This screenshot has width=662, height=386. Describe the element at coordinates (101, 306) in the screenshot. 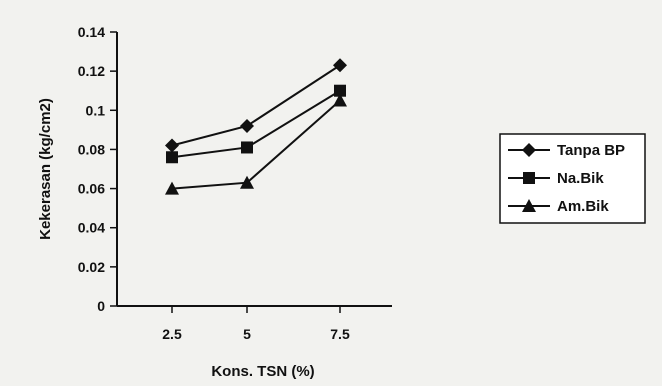

I see `y-tick-label: 0` at that location.